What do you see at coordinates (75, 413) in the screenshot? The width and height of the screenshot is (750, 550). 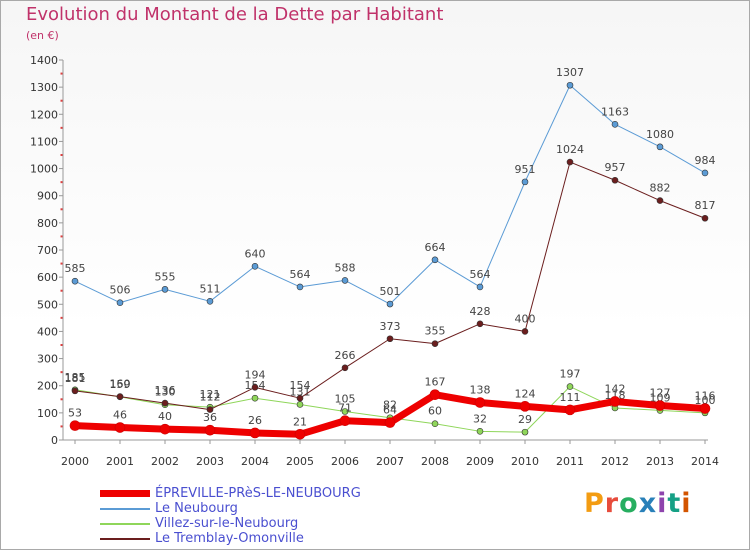 I see `data-label: 53` at bounding box center [75, 413].